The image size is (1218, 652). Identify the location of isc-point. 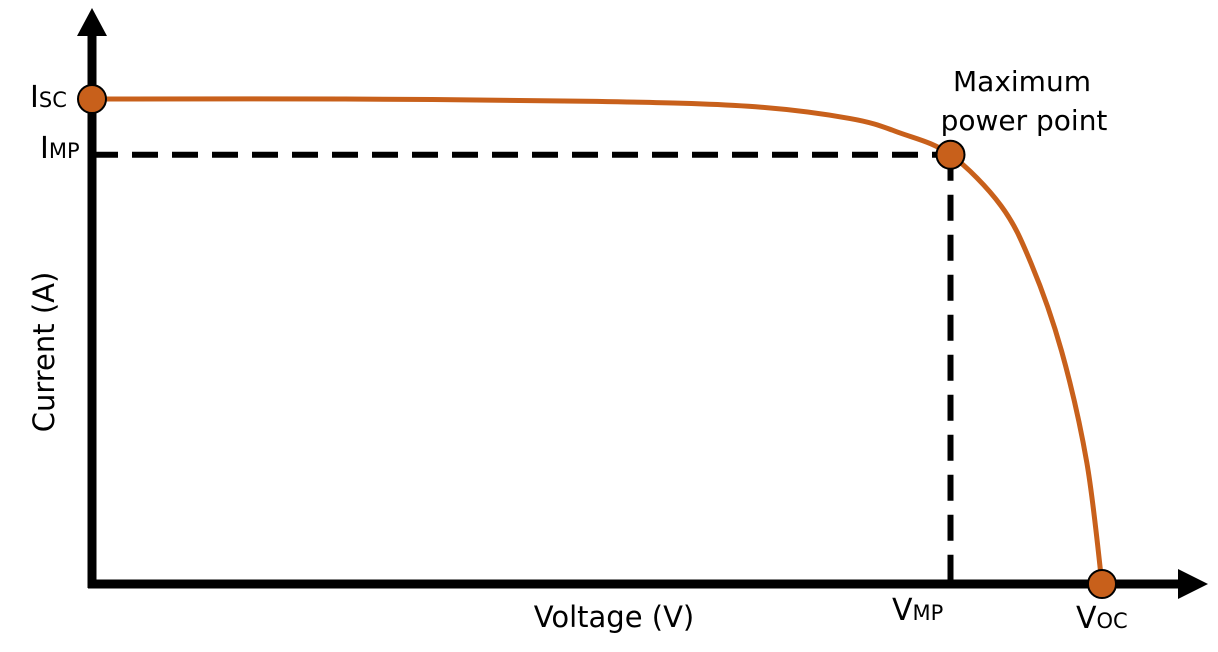
(92, 99).